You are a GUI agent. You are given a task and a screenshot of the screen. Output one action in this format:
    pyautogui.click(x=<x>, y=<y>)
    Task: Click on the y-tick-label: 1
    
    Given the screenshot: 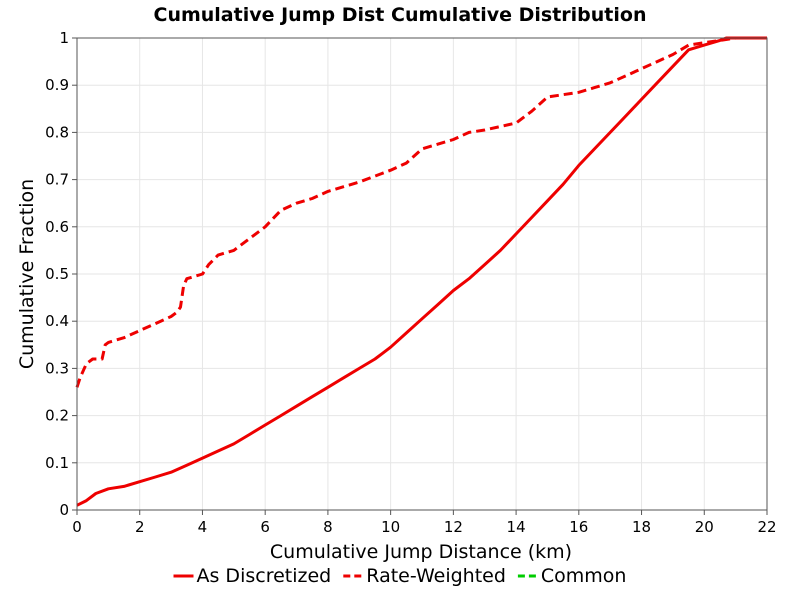 What is the action you would take?
    pyautogui.click(x=64, y=38)
    